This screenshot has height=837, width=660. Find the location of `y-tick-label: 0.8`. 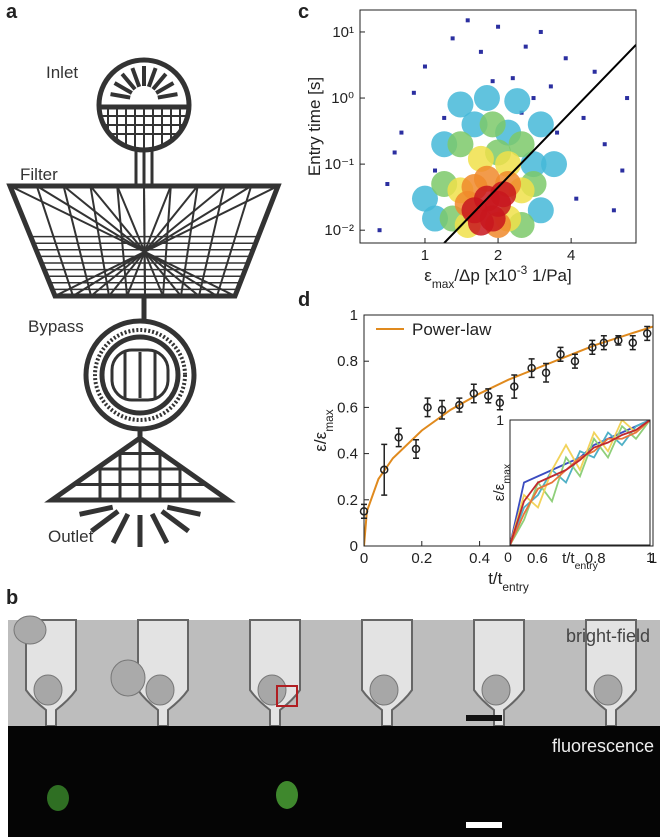

y-tick-label: 0.8 is located at coordinates (347, 361).